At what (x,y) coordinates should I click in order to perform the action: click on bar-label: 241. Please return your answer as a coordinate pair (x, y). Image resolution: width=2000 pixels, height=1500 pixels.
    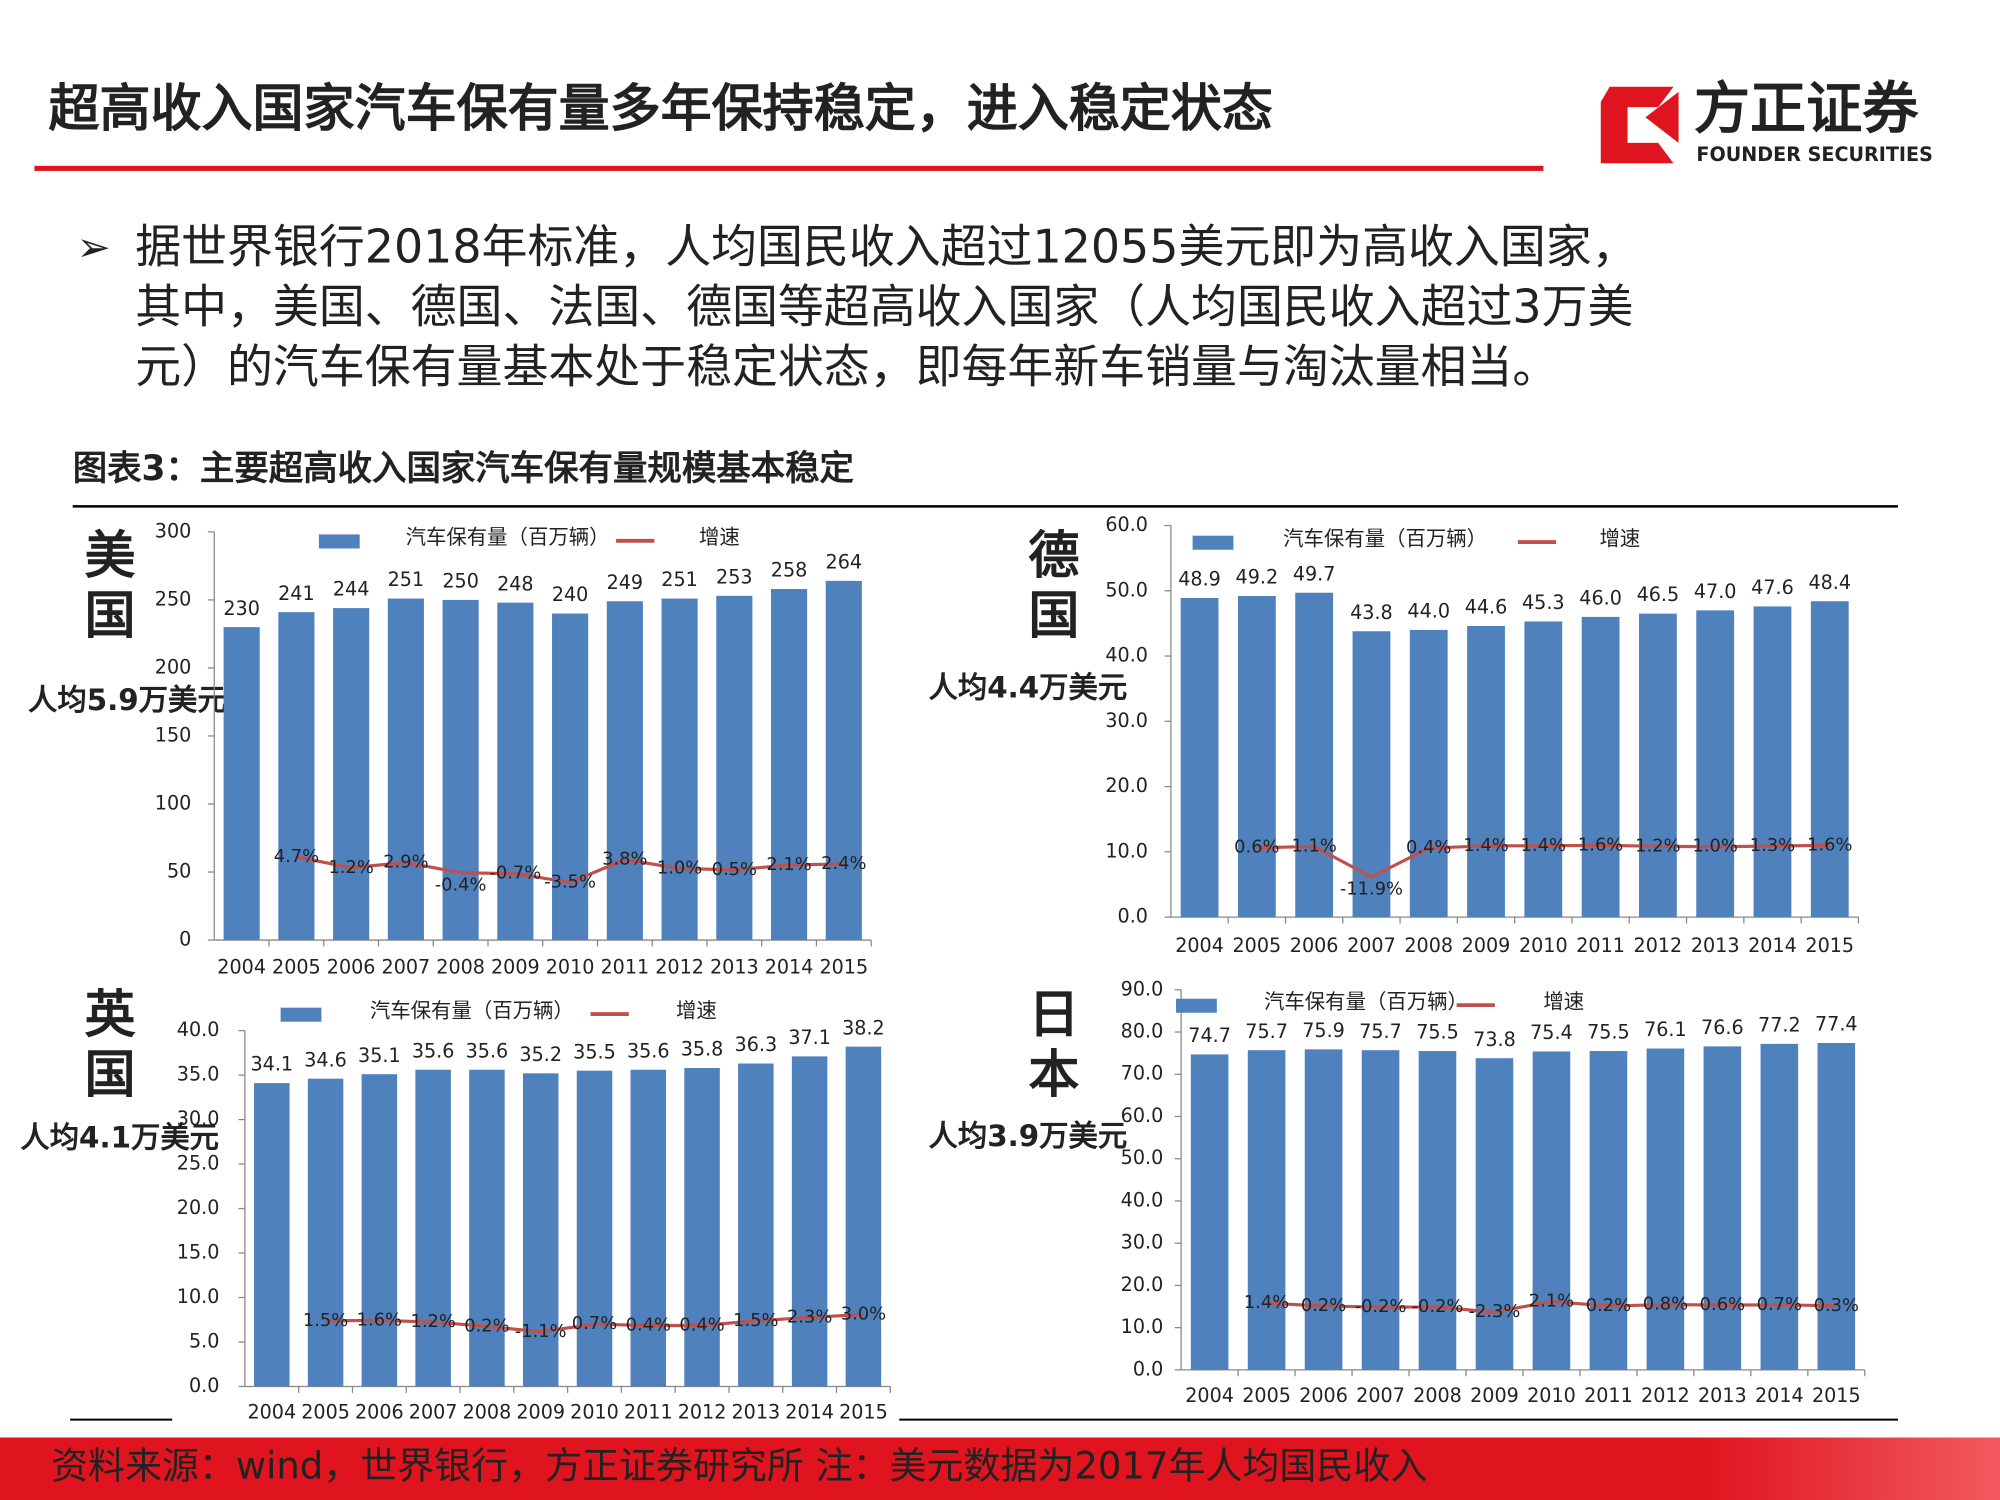
    Looking at the image, I should click on (296, 593).